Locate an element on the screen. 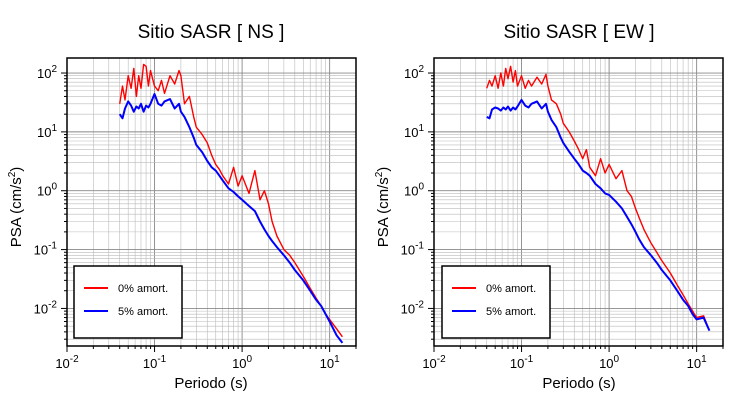 This screenshot has height=400, width=730. panel-ns-legend-box is located at coordinates (128, 302).